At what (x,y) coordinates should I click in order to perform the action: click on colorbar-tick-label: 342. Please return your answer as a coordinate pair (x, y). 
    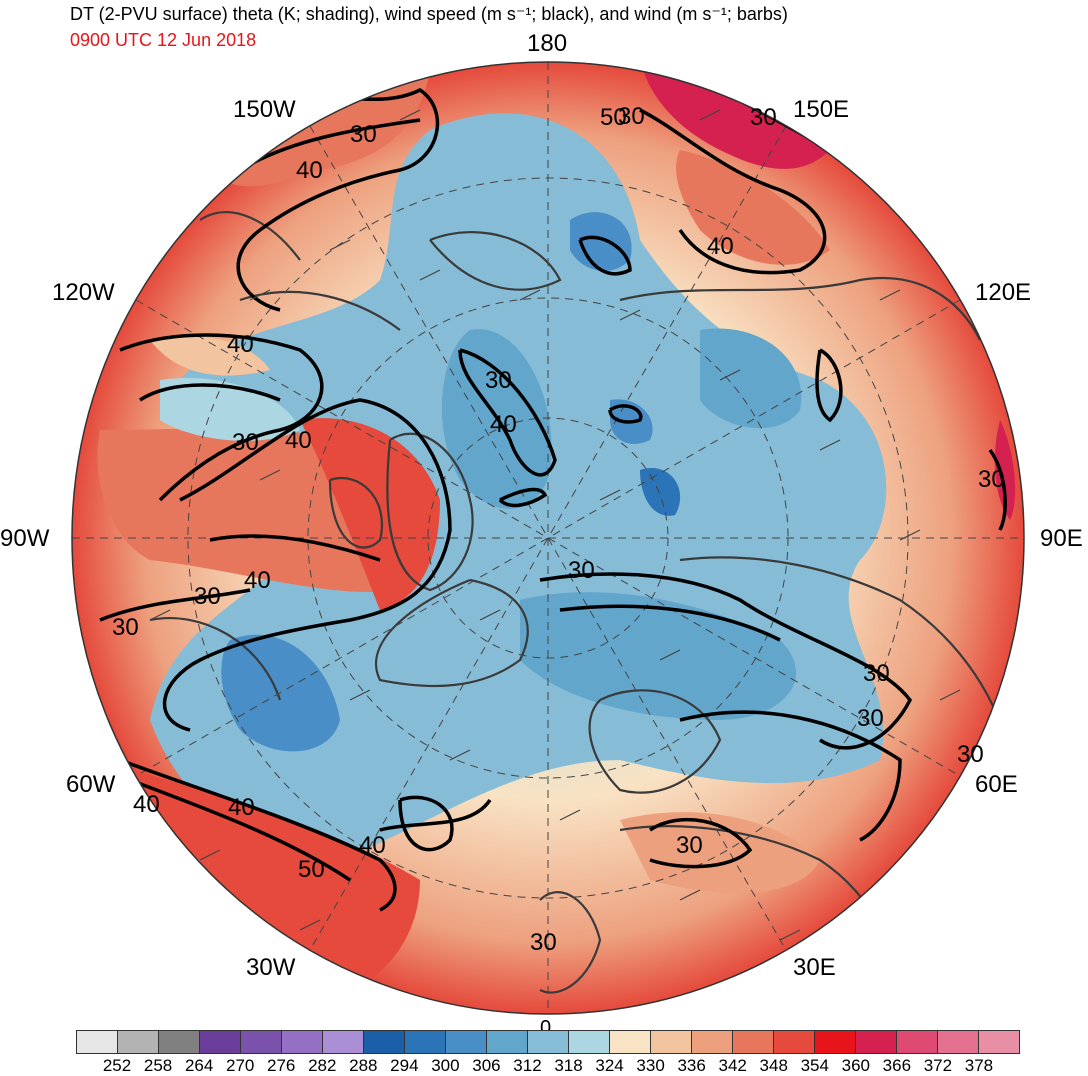
    Looking at the image, I should click on (732, 1065).